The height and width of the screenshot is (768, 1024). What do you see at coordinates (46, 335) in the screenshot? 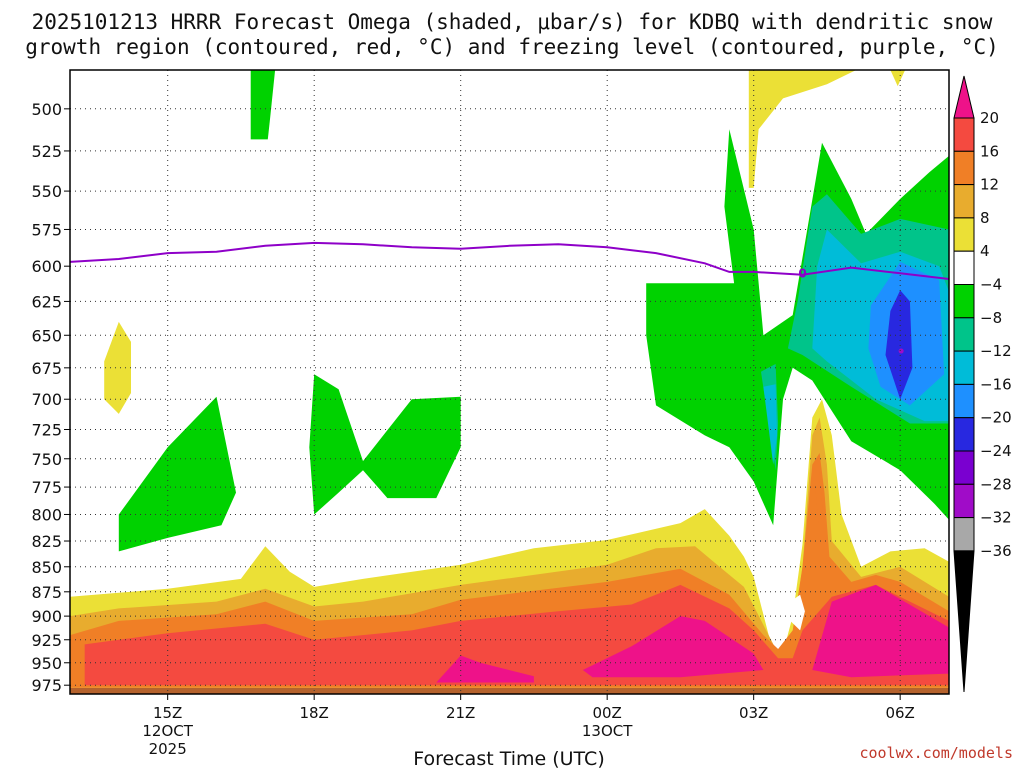
I see `y-tick-label-650: 650` at bounding box center [46, 335].